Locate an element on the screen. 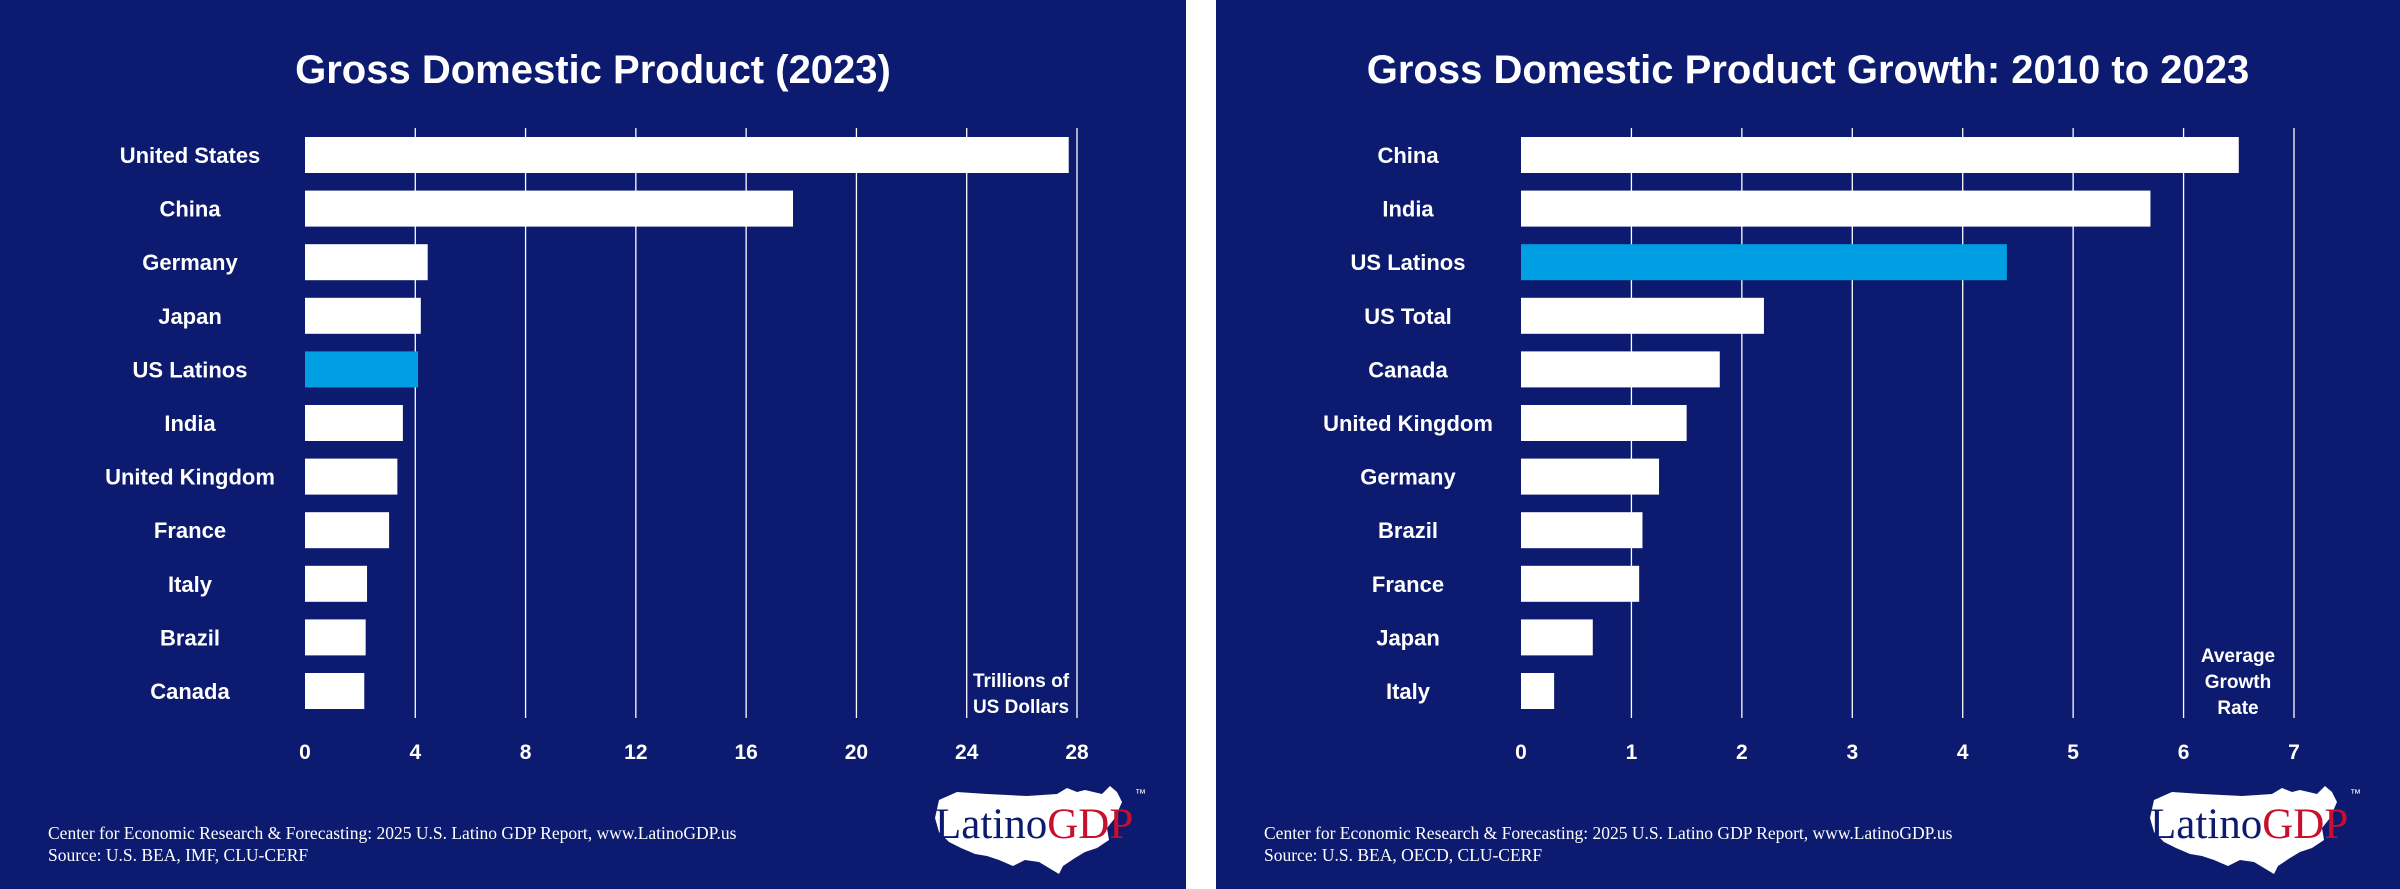 The image size is (2400, 889). axis-unit-annotation: Average is located at coordinates (2238, 656).